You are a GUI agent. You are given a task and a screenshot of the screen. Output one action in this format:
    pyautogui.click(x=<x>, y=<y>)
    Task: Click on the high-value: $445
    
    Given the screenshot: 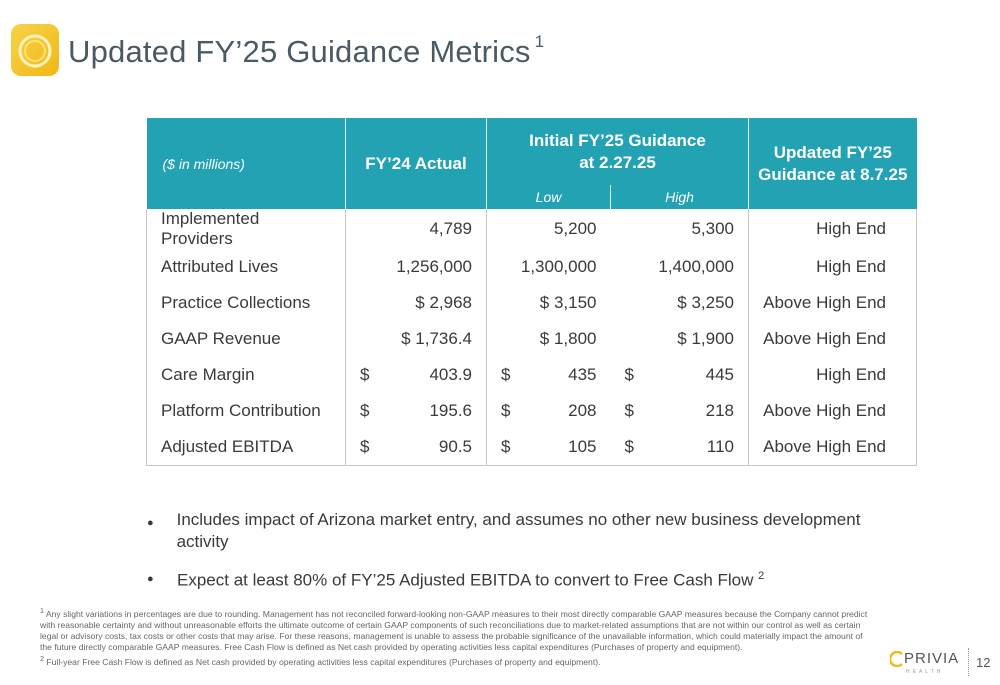 What is the action you would take?
    pyautogui.click(x=680, y=375)
    